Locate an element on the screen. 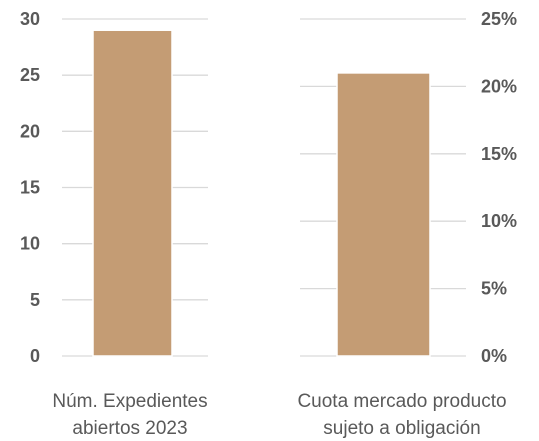 This screenshot has height=441, width=539. y-tick-label: 5 is located at coordinates (35, 300).